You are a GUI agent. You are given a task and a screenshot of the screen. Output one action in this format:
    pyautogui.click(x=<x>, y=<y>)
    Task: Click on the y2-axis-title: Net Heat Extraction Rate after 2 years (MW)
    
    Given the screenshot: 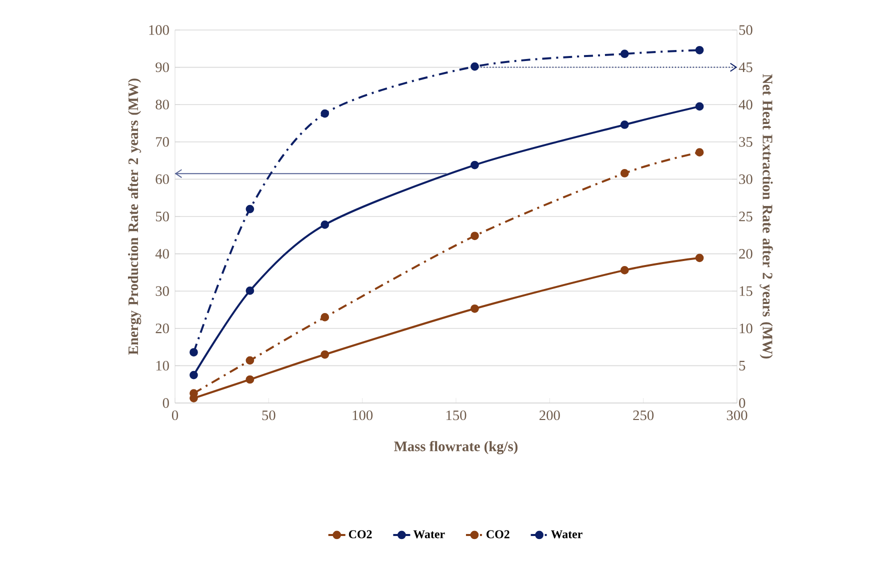 What is the action you would take?
    pyautogui.click(x=766, y=216)
    